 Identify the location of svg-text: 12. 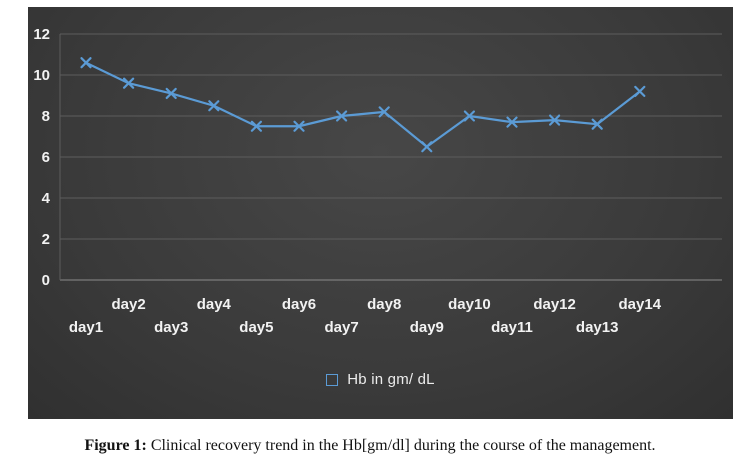
(41, 34).